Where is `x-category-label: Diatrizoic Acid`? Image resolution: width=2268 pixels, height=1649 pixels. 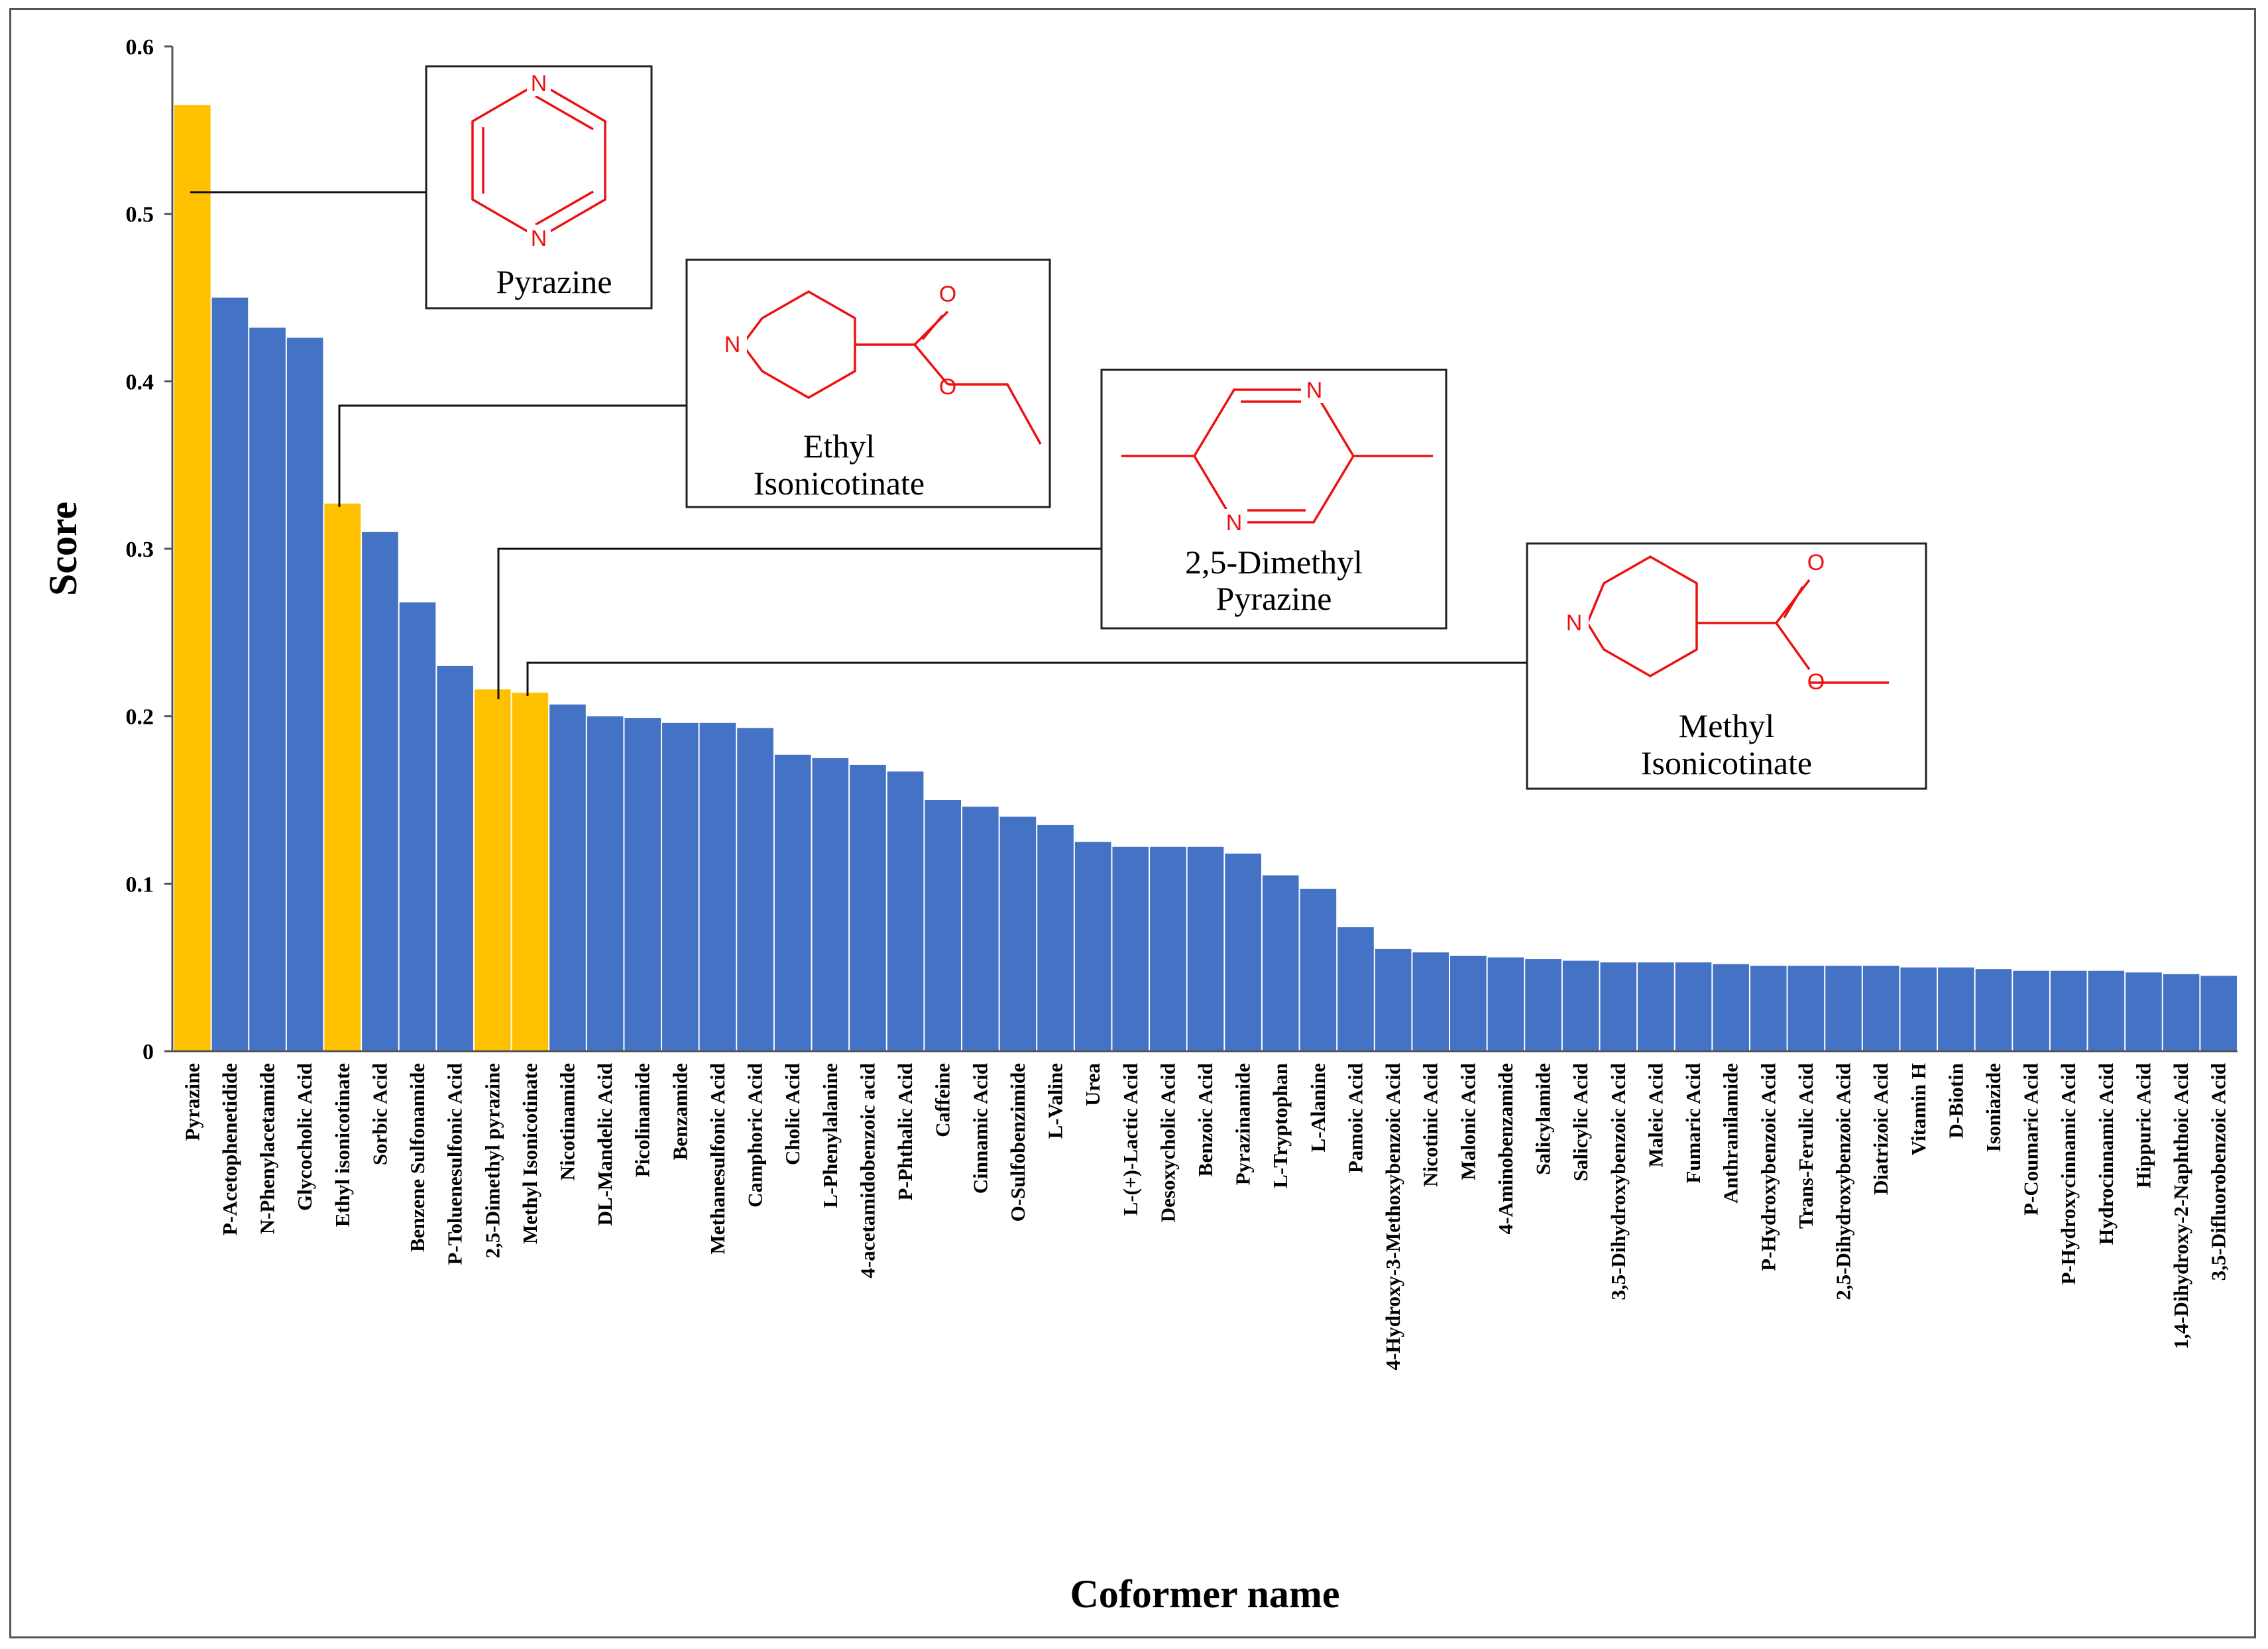
x-category-label: Diatrizoic Acid is located at coordinates (1880, 1129).